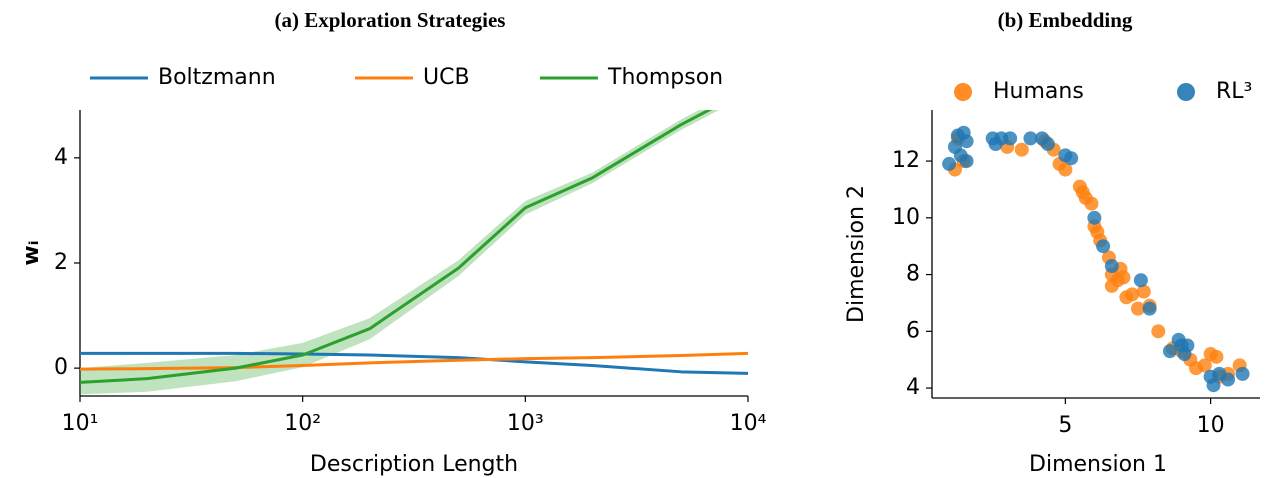 This screenshot has width=1270, height=478. I want to click on x-tick-label: 5, so click(1065, 425).